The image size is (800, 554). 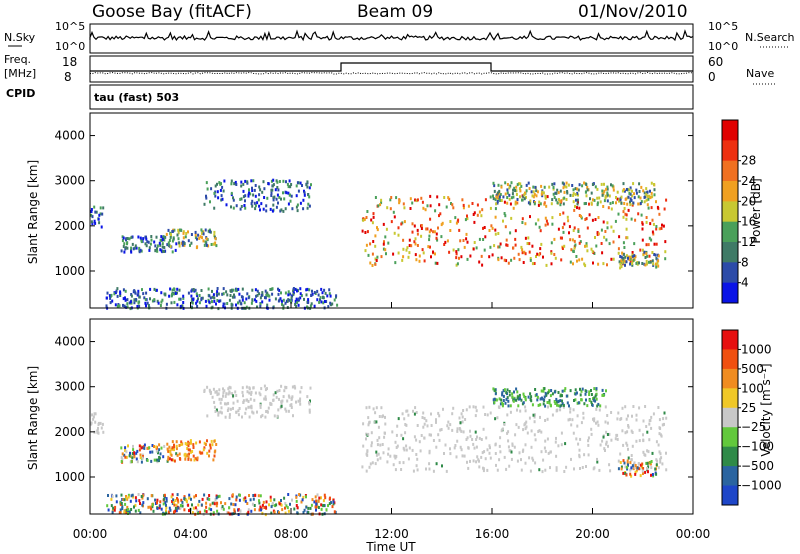 What do you see at coordinates (389, 76) in the screenshot?
I see `freq-panel: Freq. [MHz] CPID 18 8 60 0 Nave` at bounding box center [389, 76].